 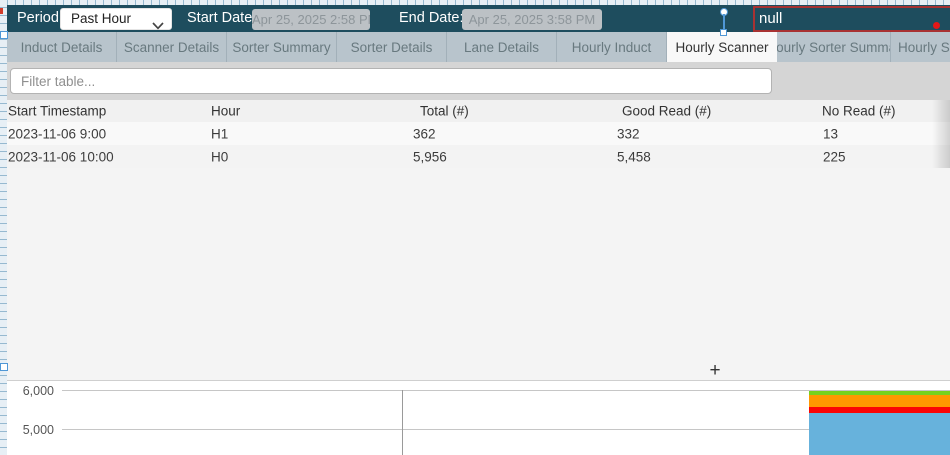 I want to click on table-scroll-shadow, so click(x=941, y=134).